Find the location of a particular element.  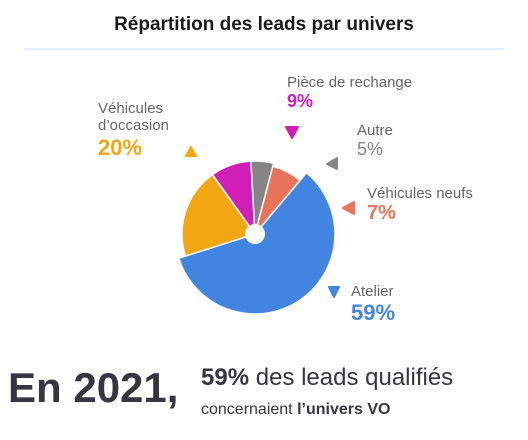

label-pieces: Pièce de rechange 9% is located at coordinates (349, 93).